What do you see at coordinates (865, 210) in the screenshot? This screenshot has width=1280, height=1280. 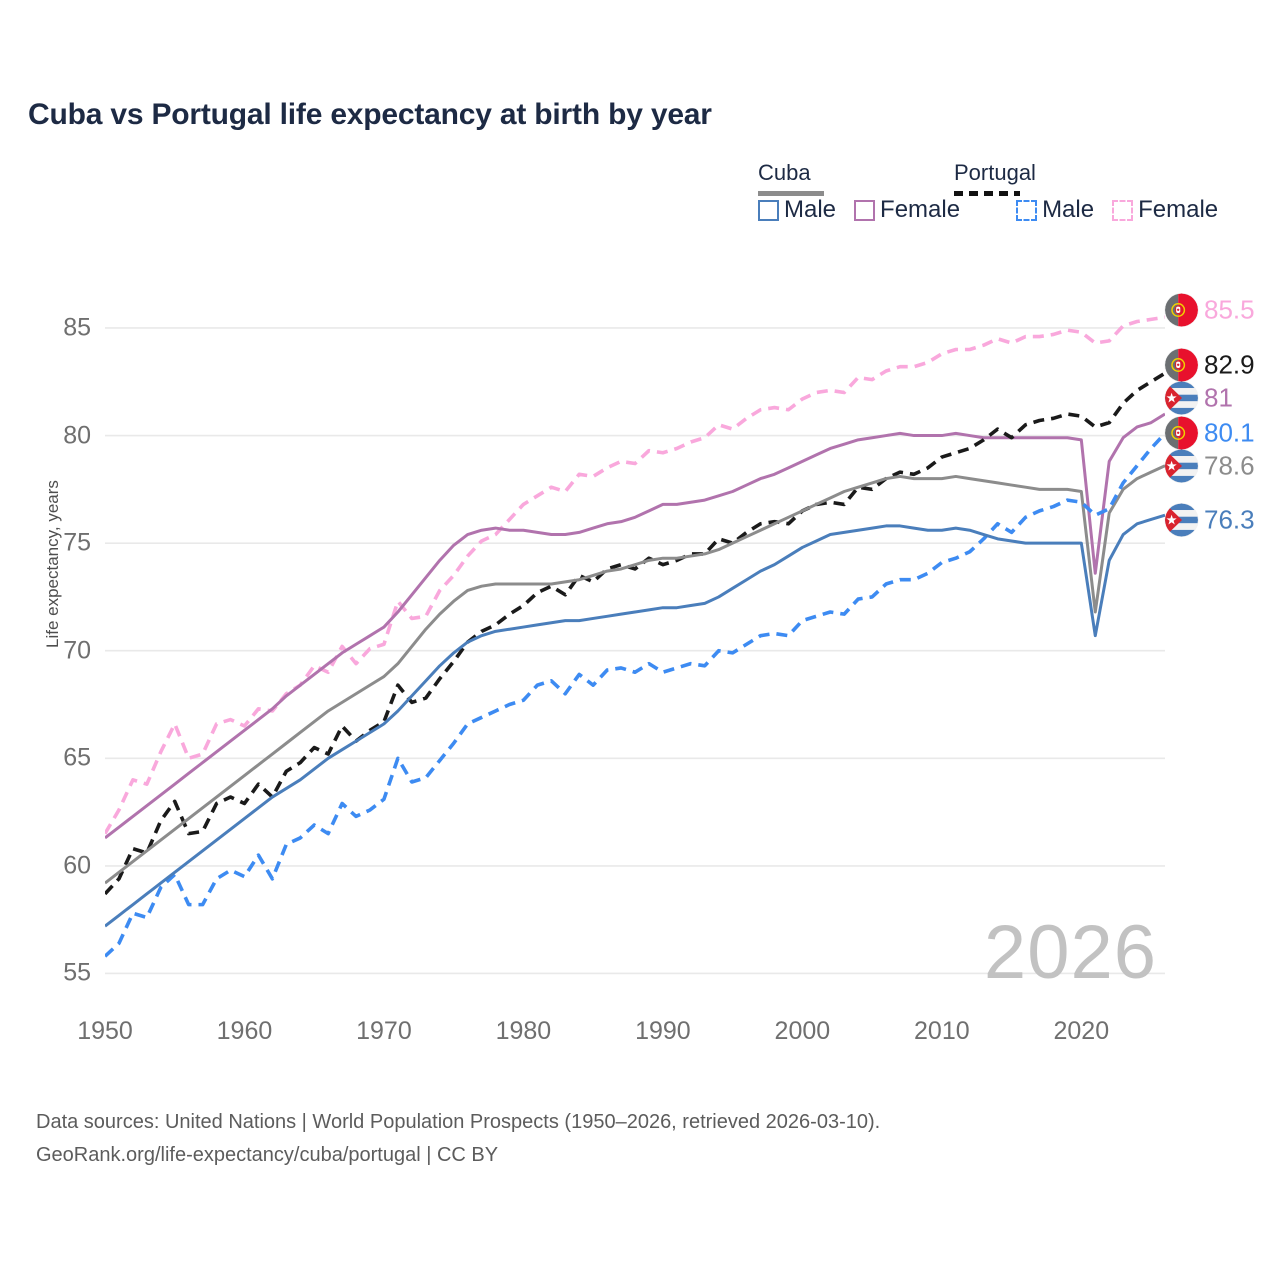 I see `legend-swatch-cuba-female-icon` at bounding box center [865, 210].